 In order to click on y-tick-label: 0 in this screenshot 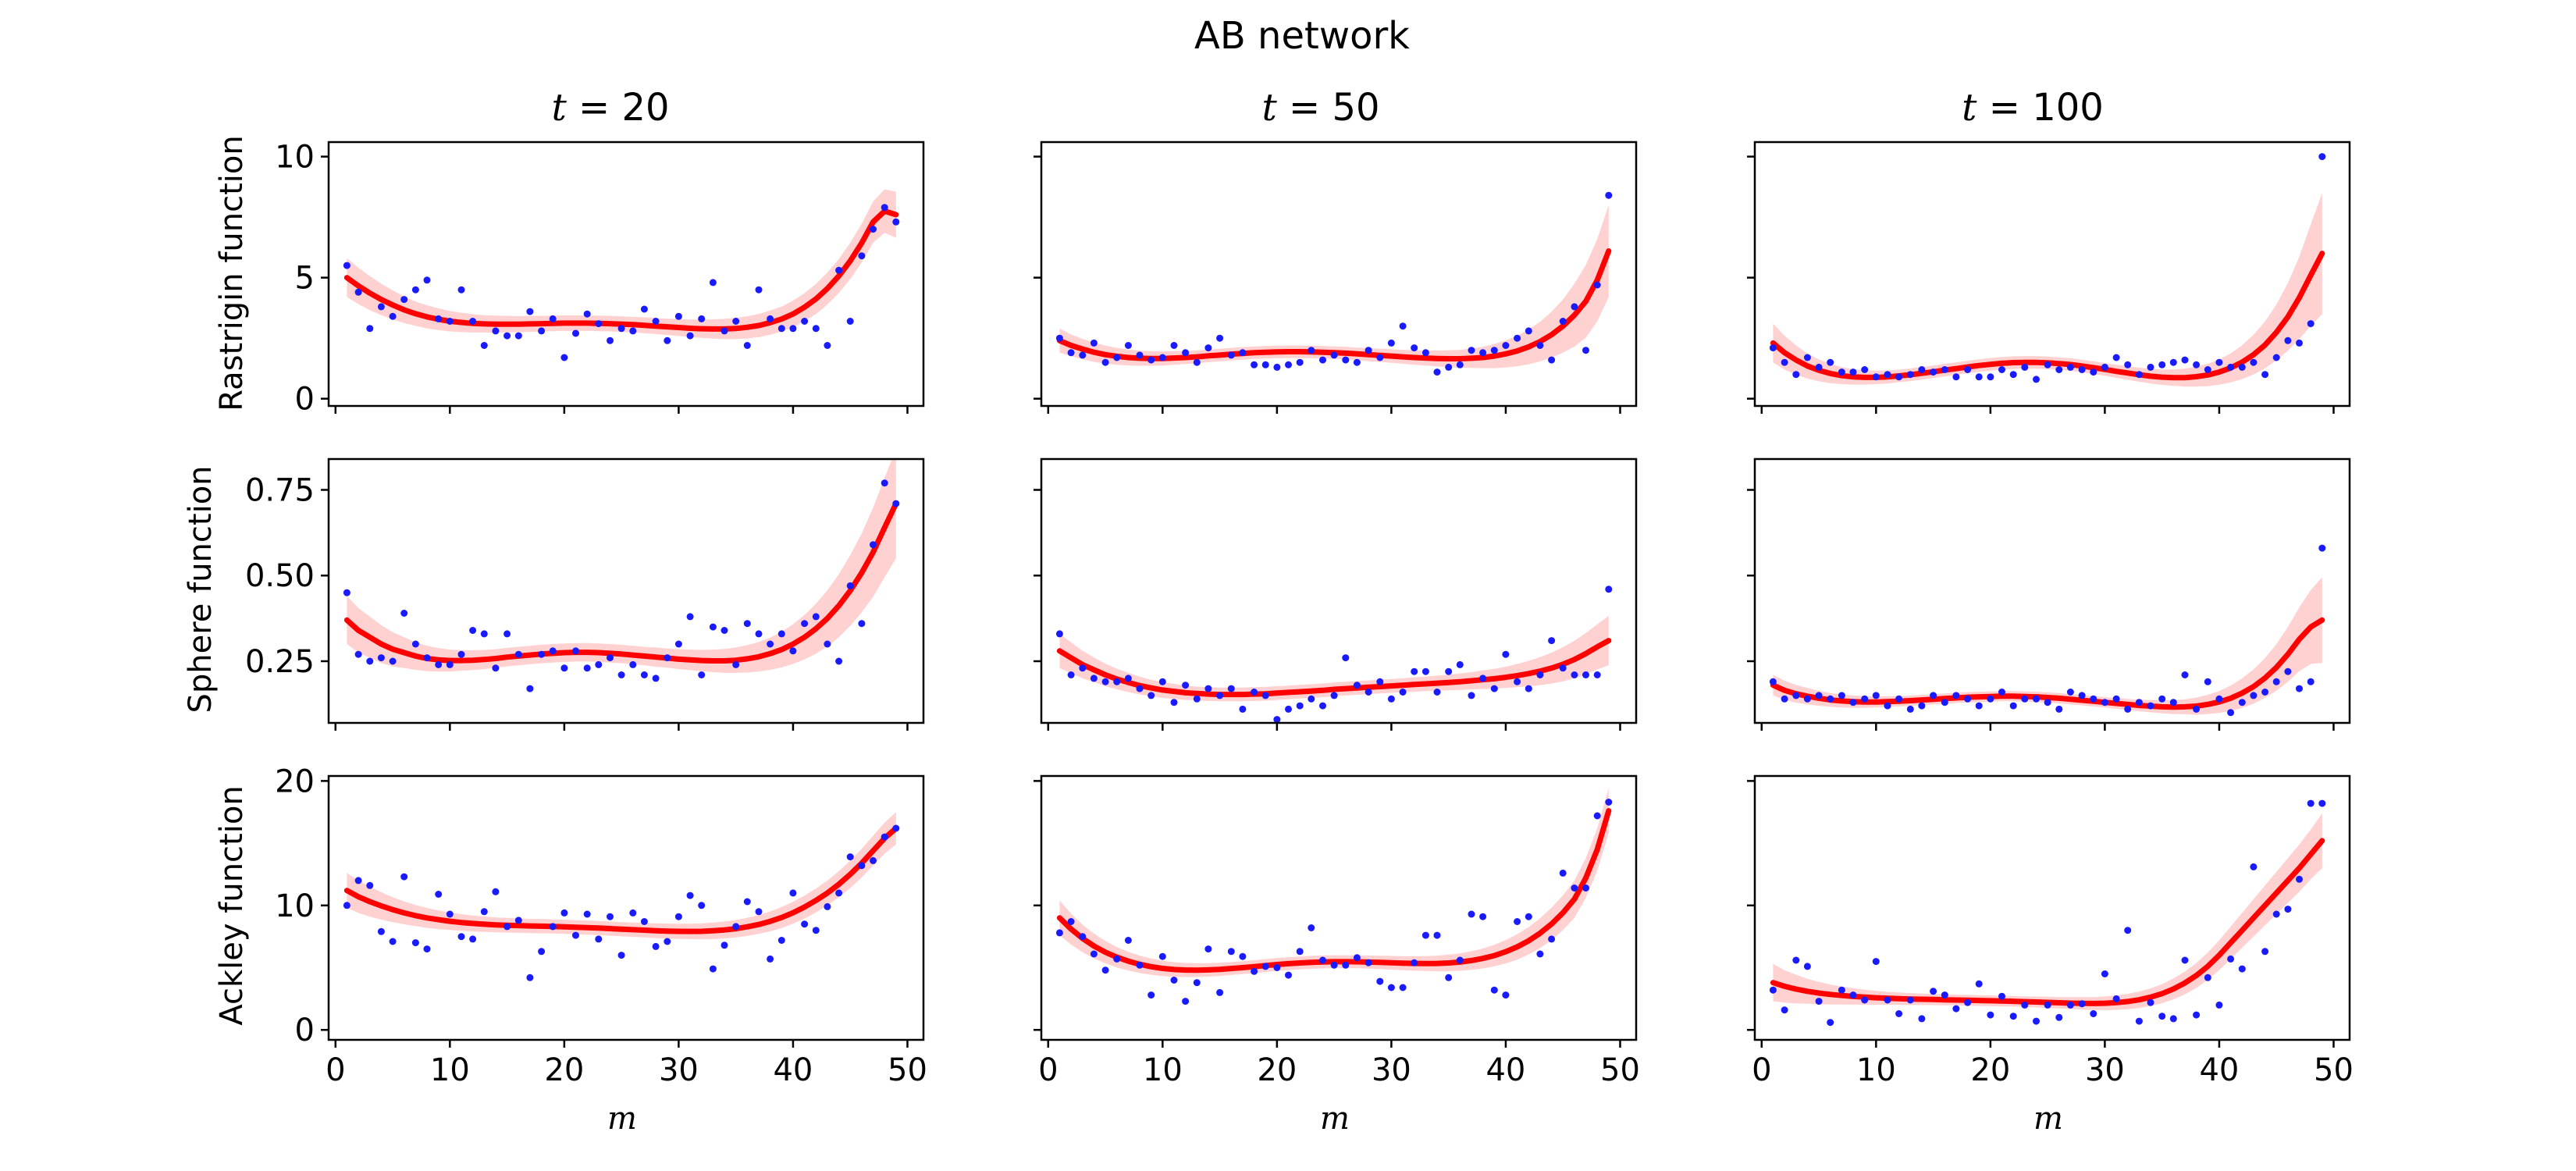, I will do `click(305, 400)`.